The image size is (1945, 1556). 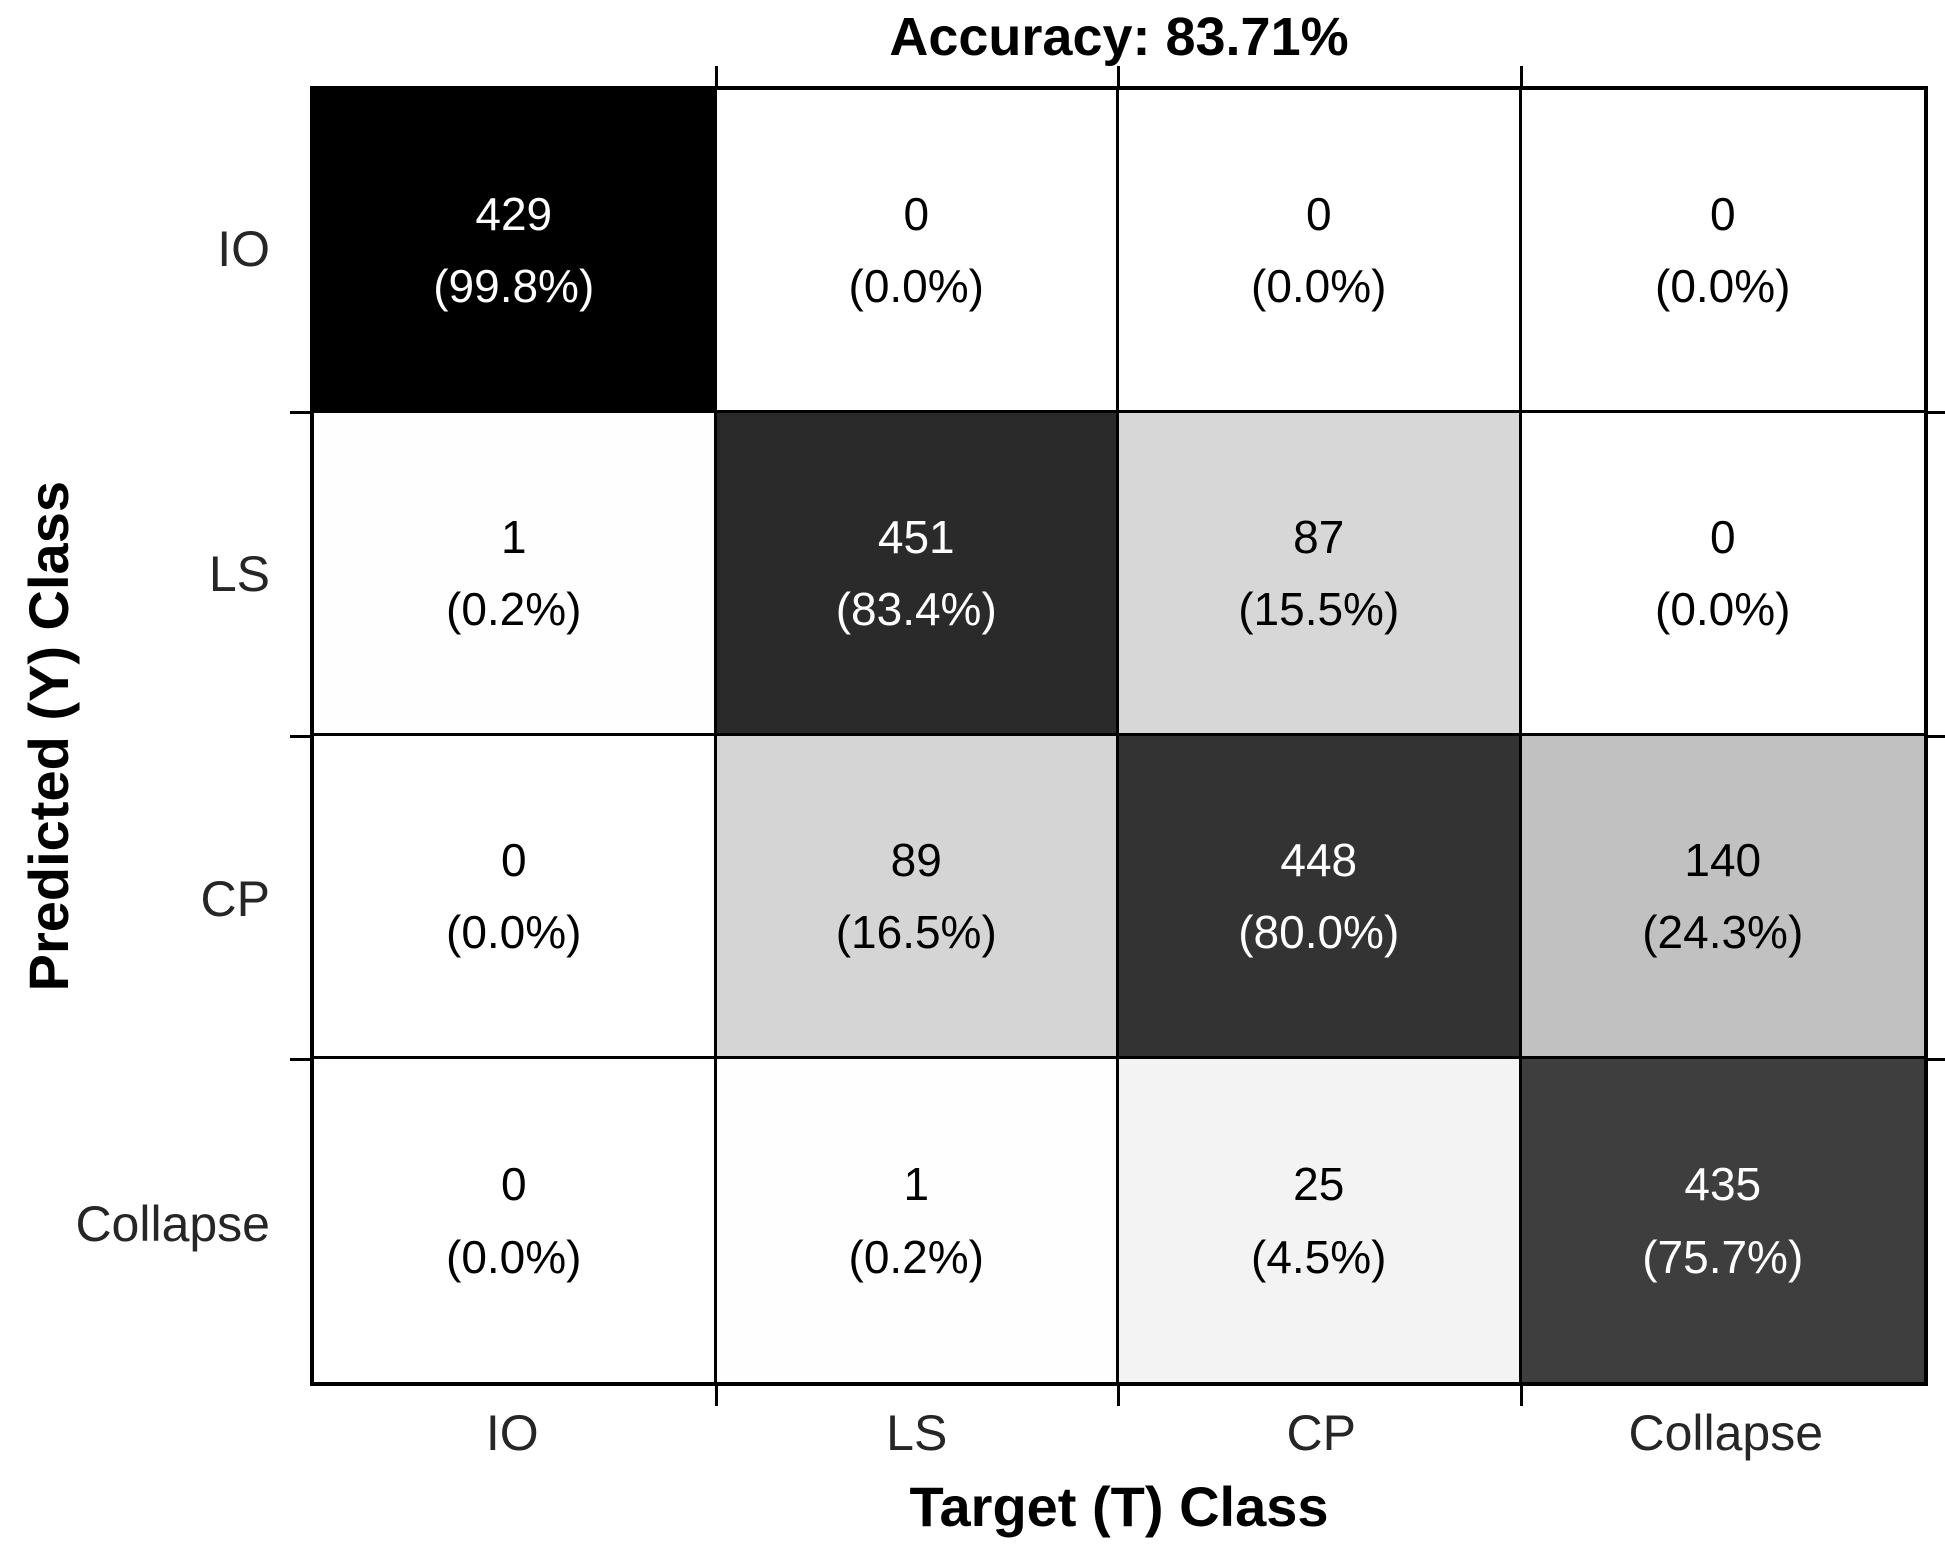 What do you see at coordinates (1723, 932) in the screenshot?
I see `cell-percent: (24.3%)` at bounding box center [1723, 932].